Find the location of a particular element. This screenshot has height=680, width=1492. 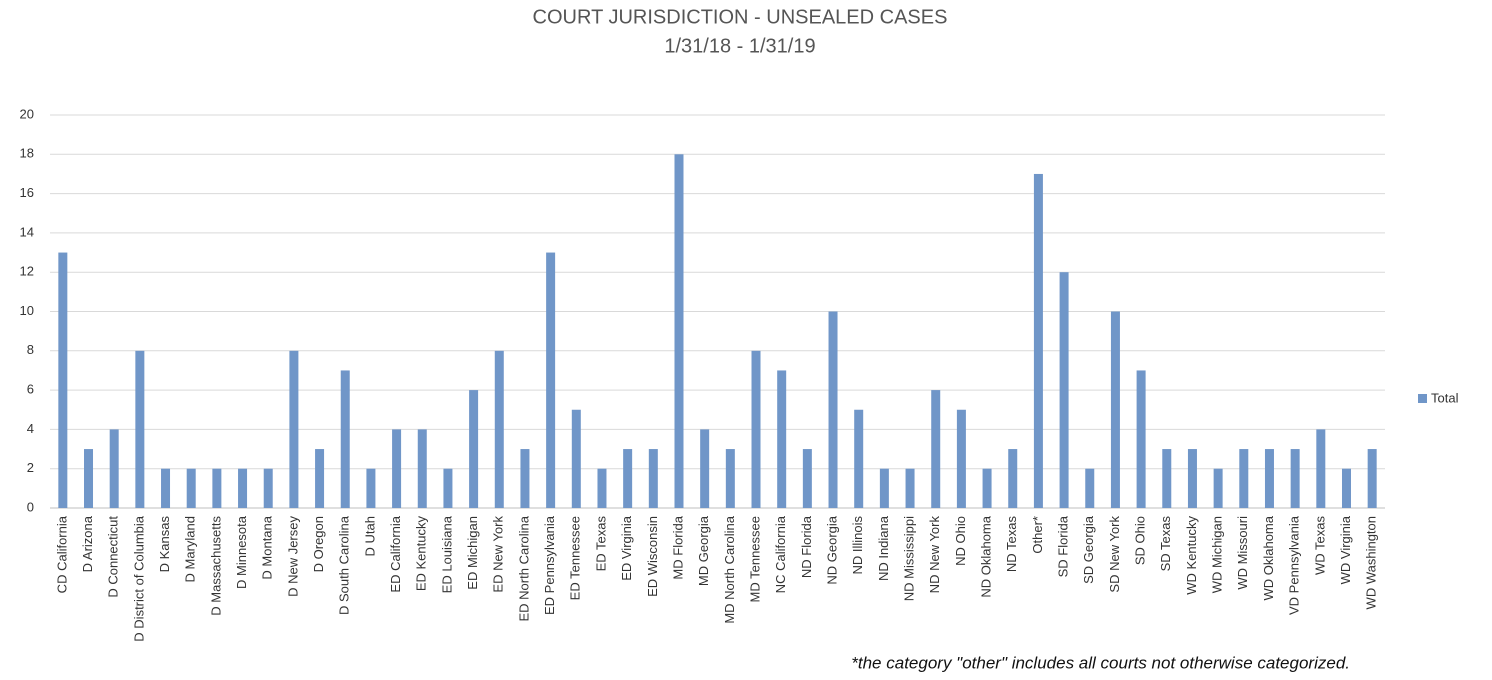

y-tick-label: 4 is located at coordinates (30, 428).